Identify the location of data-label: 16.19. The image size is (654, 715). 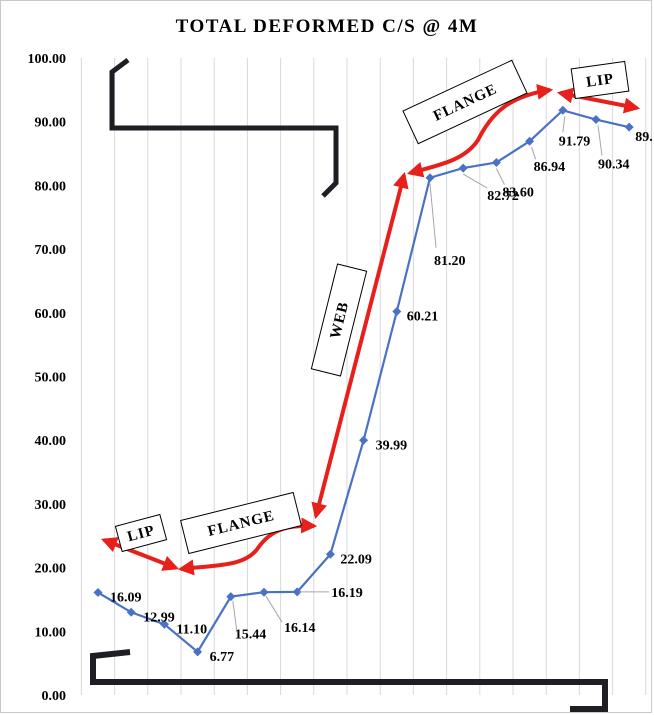
(347, 593).